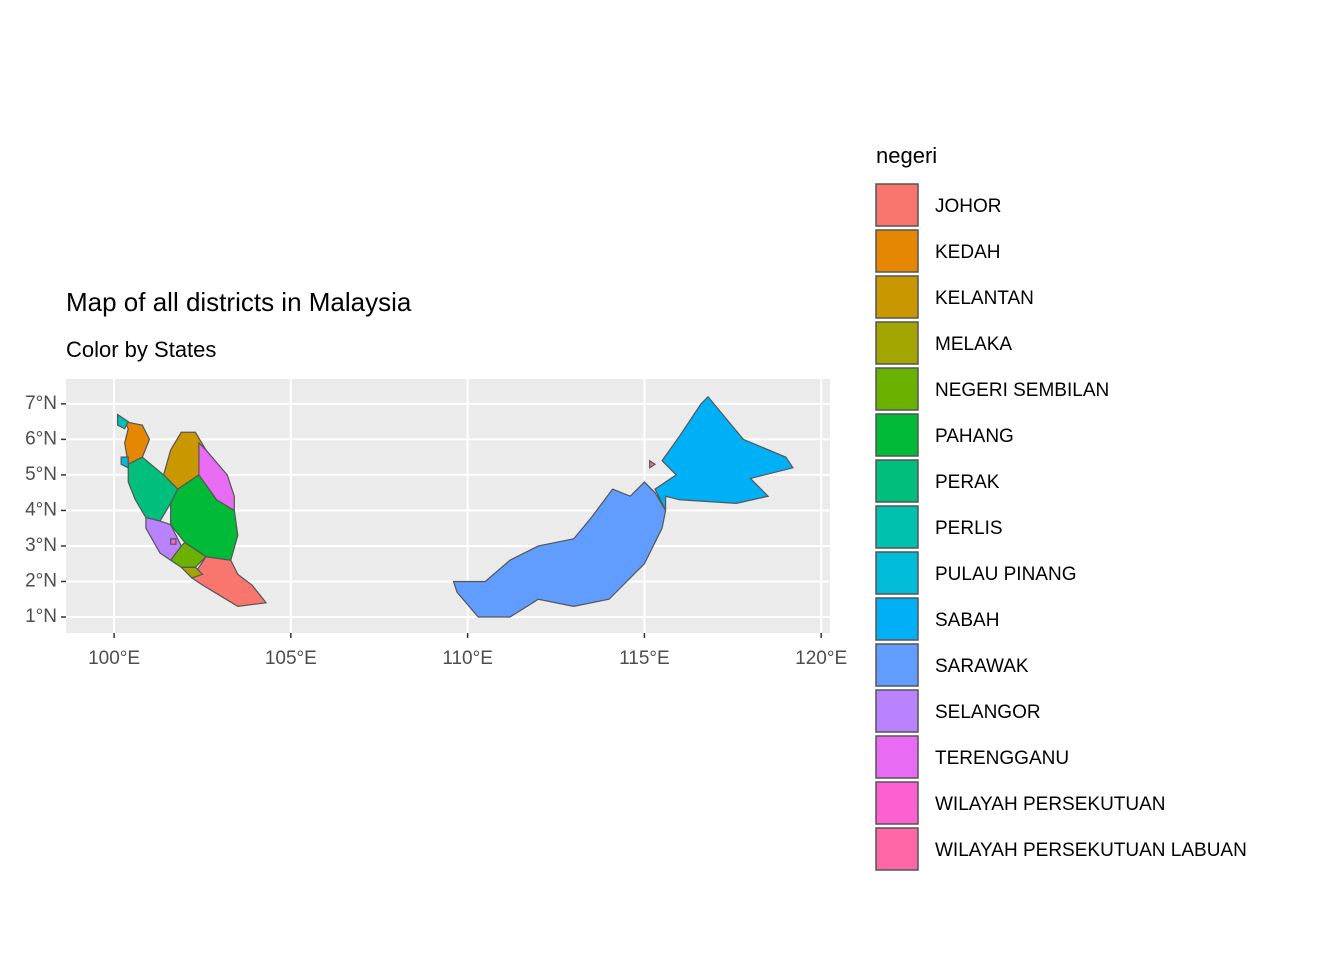 This screenshot has height=960, width=1344. Describe the element at coordinates (968, 206) in the screenshot. I see `legend-label: JOHOR` at that location.